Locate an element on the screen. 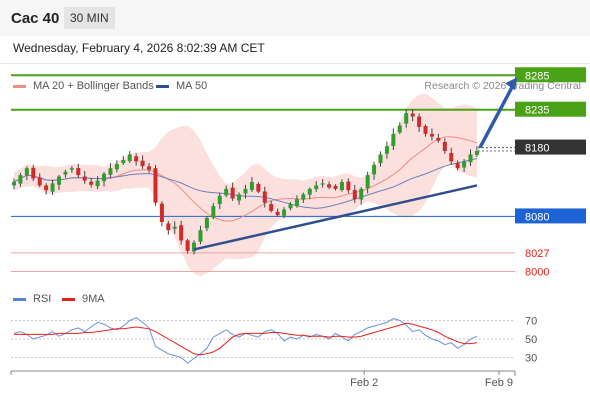  timeframe-badge: 30 MIN is located at coordinates (89, 18).